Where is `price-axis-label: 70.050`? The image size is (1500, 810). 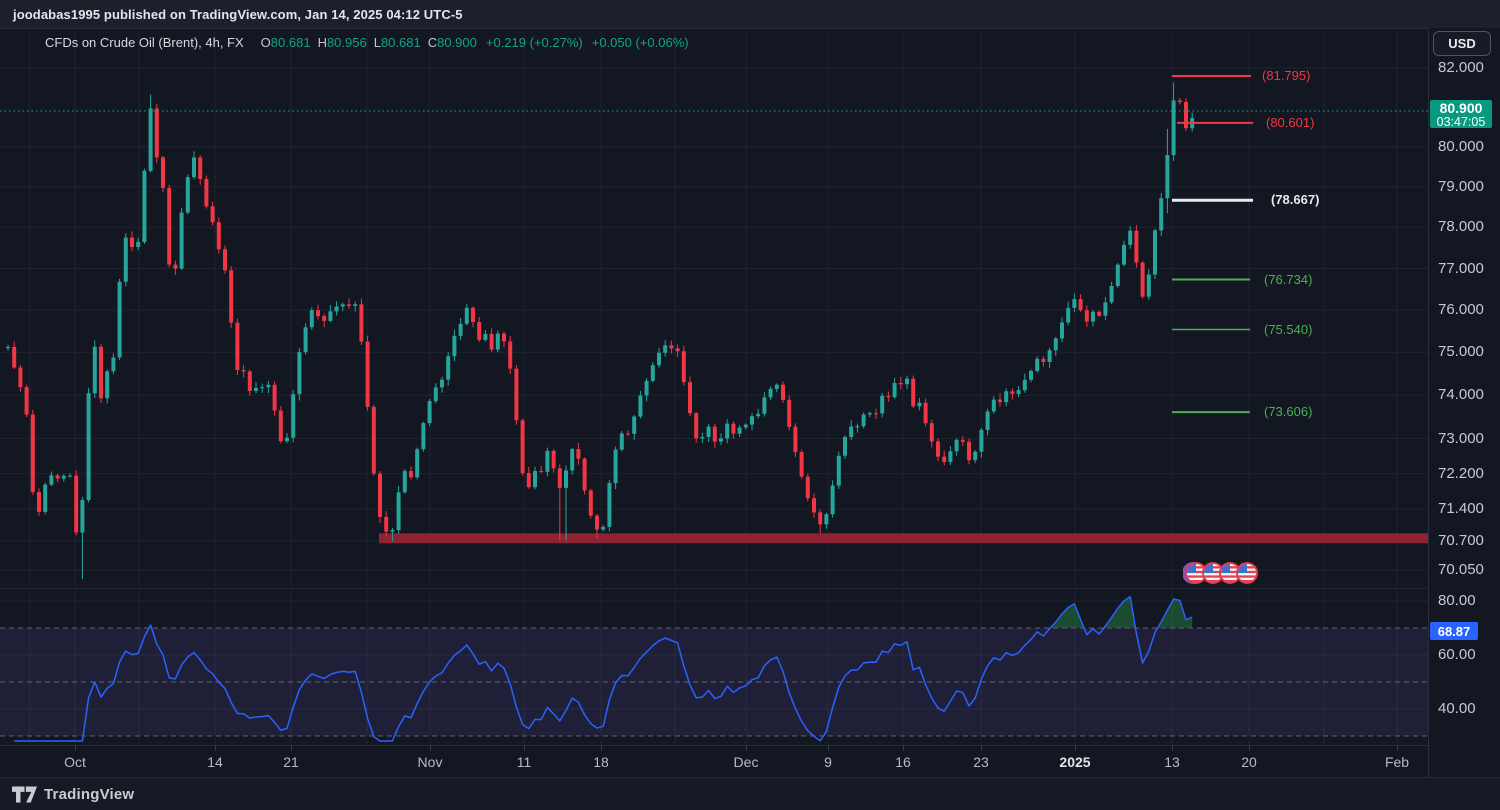 price-axis-label: 70.050 is located at coordinates (1461, 569).